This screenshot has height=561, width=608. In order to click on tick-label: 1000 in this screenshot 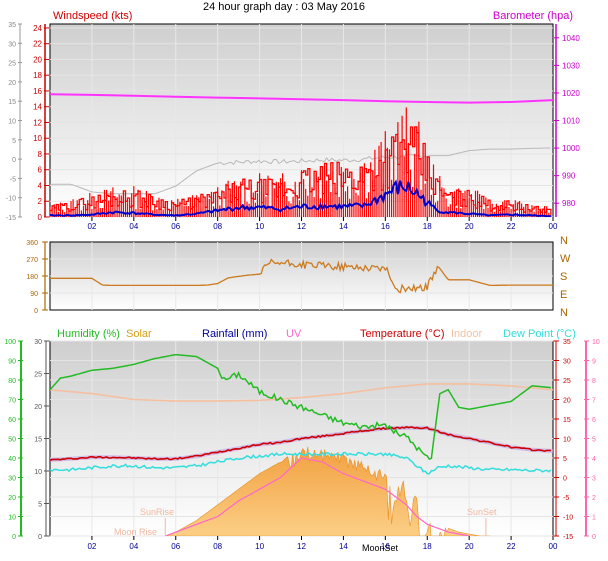, I will do `click(571, 148)`.